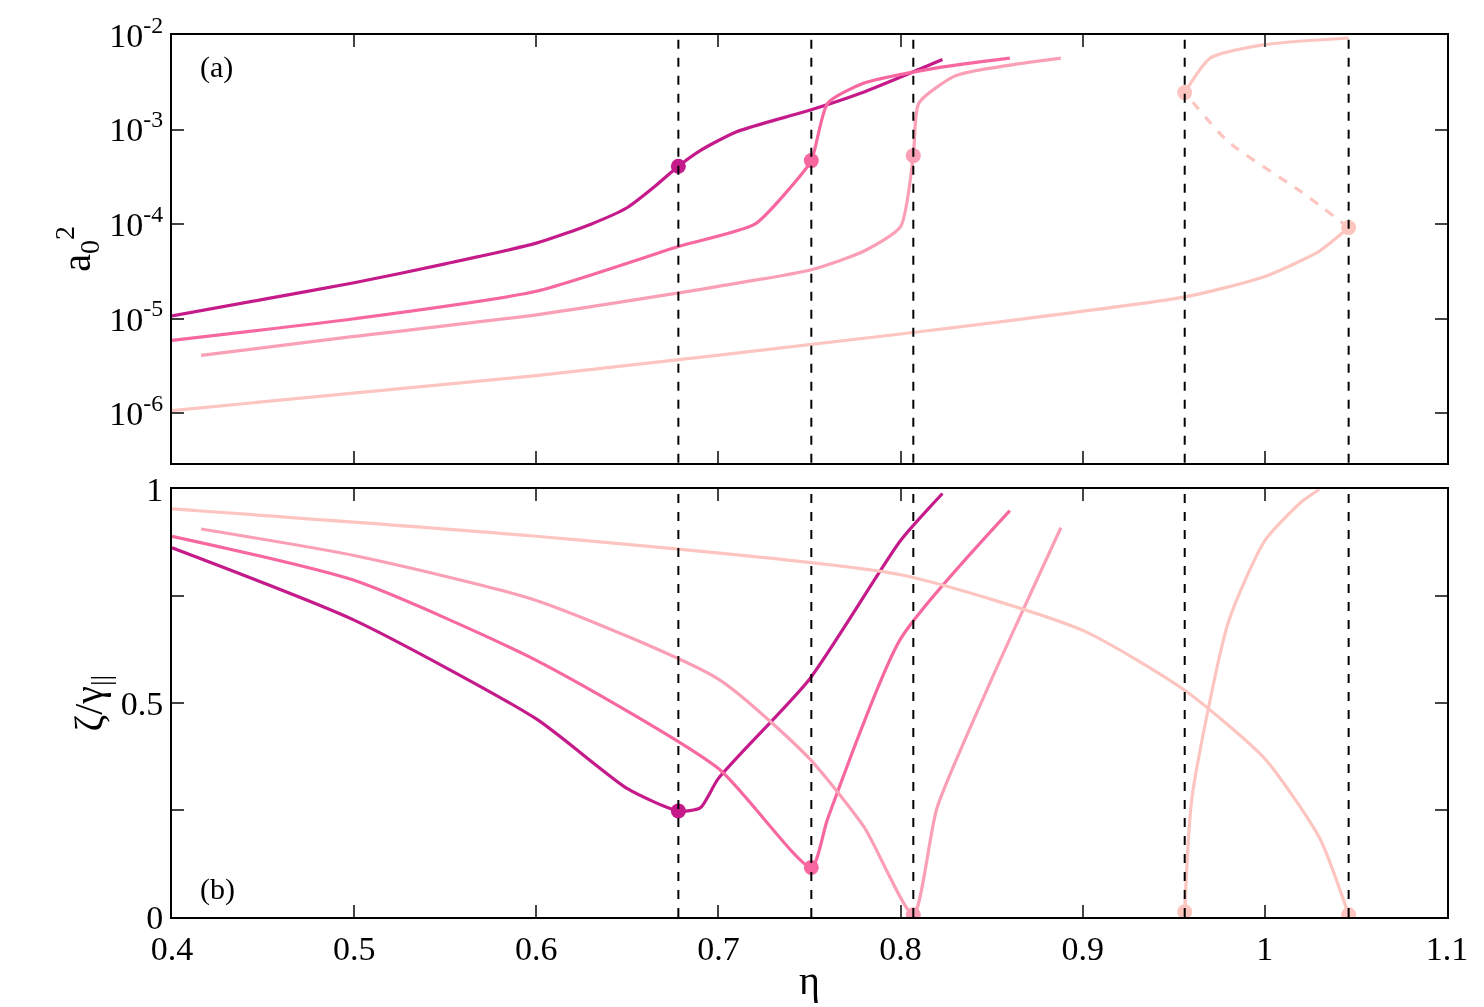  What do you see at coordinates (136, 411) in the screenshot?
I see `y-tick-label: 10$^{-6}$` at bounding box center [136, 411].